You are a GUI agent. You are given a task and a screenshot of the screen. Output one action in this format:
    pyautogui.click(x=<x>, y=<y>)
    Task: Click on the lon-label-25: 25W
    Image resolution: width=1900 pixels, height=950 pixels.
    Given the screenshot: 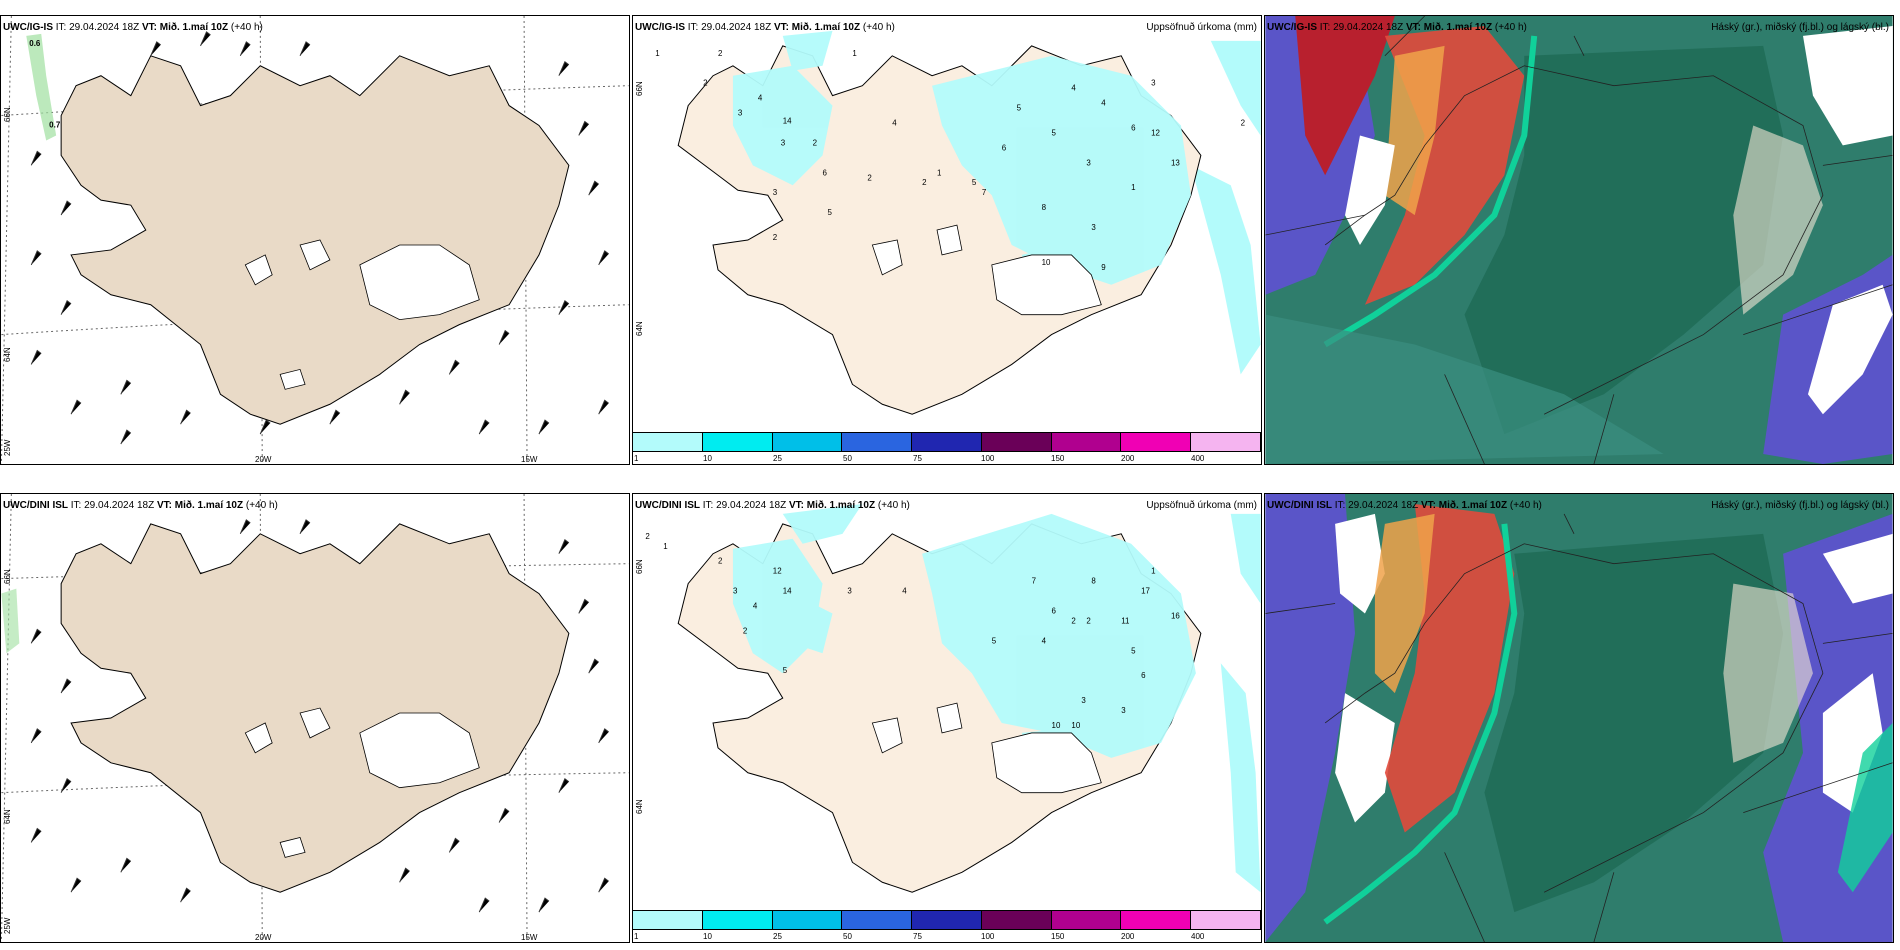 What is the action you would take?
    pyautogui.click(x=7, y=447)
    